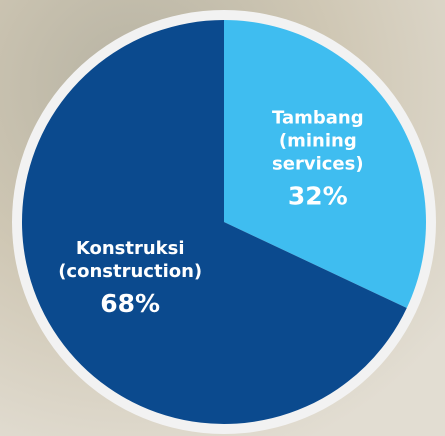 This screenshot has width=445, height=436. Describe the element at coordinates (318, 140) in the screenshot. I see `slice-label: Tambang (mining services)` at that location.